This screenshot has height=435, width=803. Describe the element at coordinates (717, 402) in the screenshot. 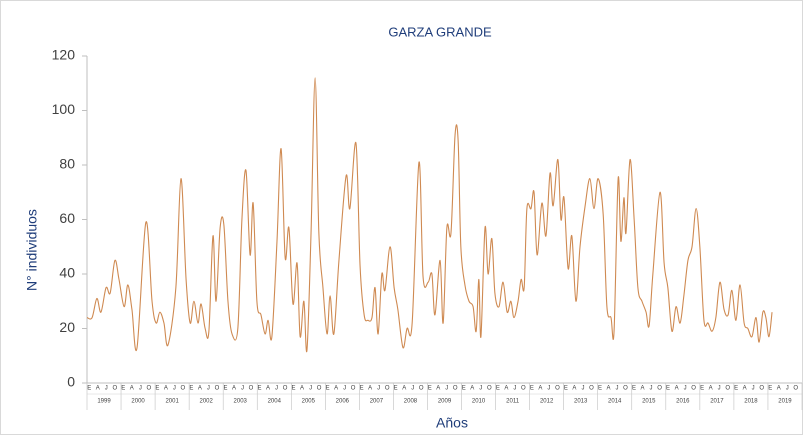

I see `year-label: 2017` at that location.